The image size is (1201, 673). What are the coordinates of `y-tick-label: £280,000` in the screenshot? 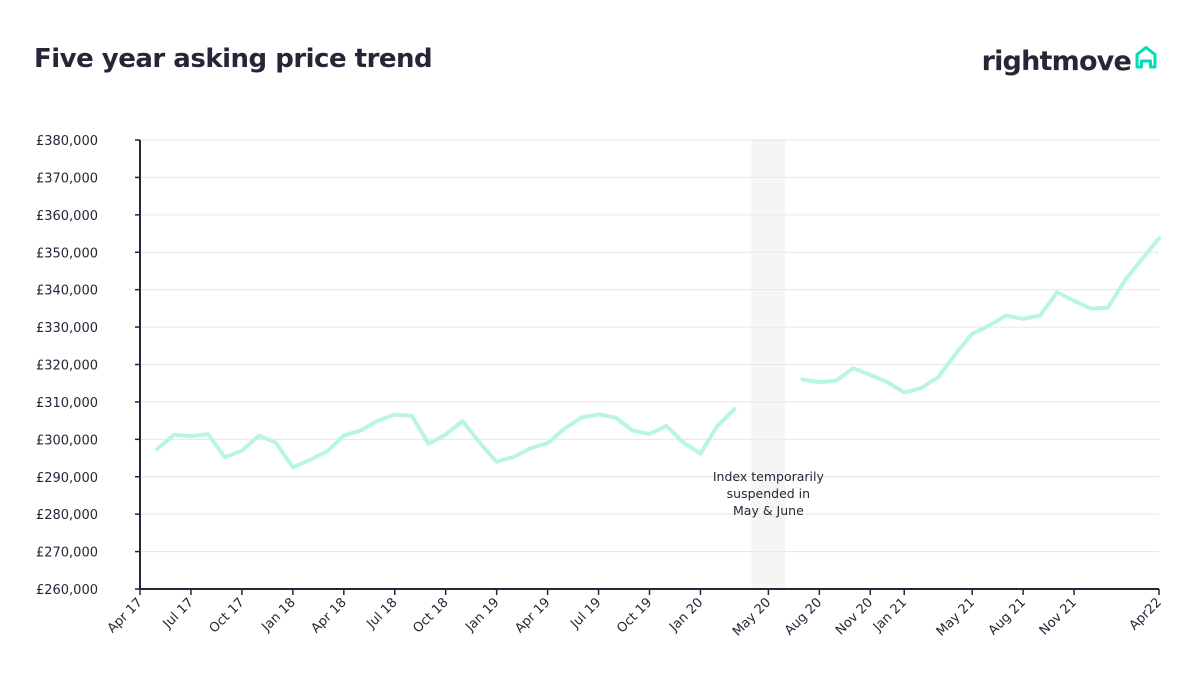 It's located at (67, 515).